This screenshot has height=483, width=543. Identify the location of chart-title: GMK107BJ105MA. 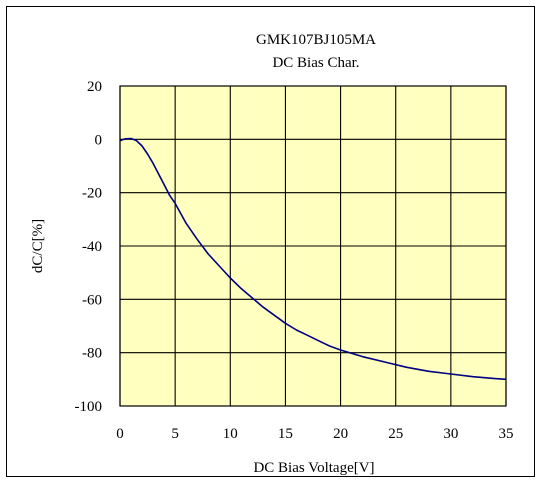
(316, 40).